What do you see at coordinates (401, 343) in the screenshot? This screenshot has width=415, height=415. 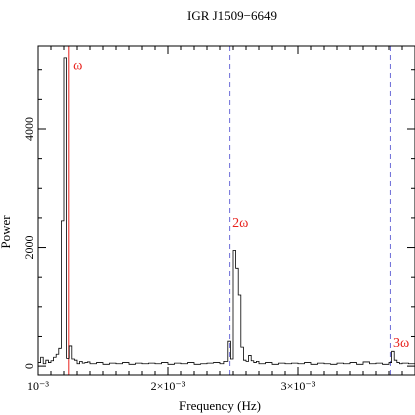 I see `harmonic-label-3: 3ω` at bounding box center [401, 343].